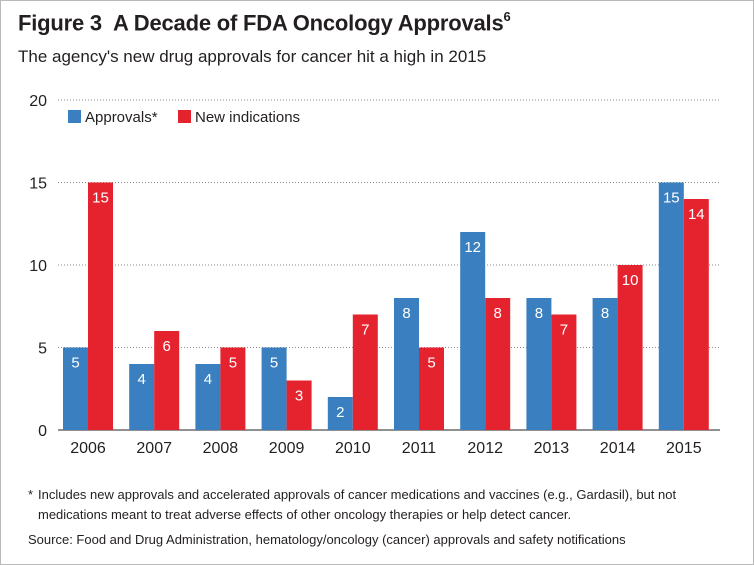  Describe the element at coordinates (419, 448) in the screenshot. I see `x-tick-label: 2011` at that location.